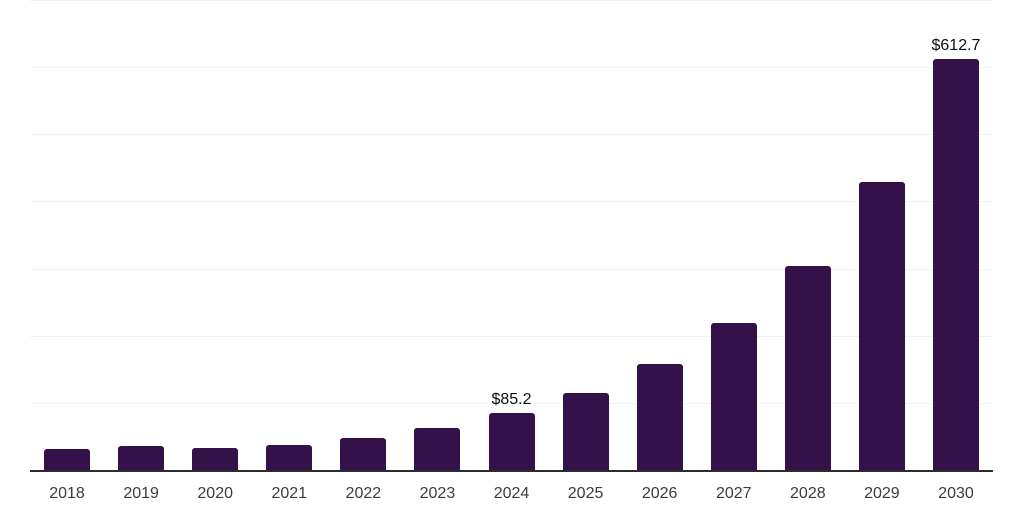 This screenshot has height=512, width=1024. I want to click on bar-slot-2028, so click(808, 235).